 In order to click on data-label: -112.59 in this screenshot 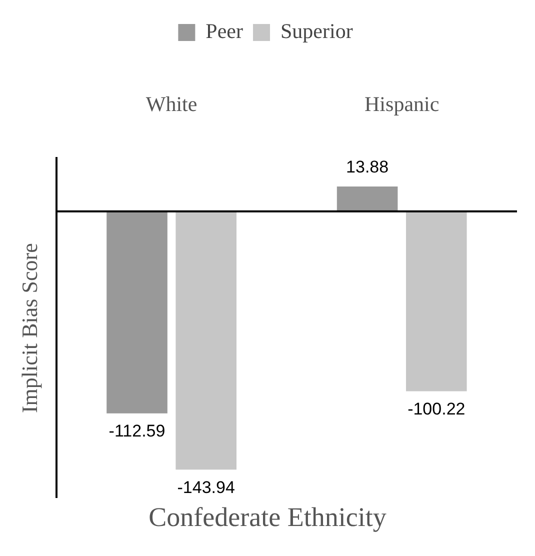, I will do `click(137, 431)`.